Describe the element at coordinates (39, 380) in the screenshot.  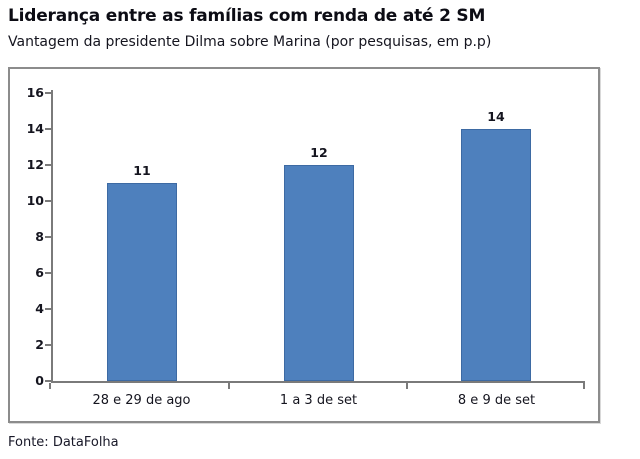
I see `y-axis-tick-label: 0` at that location.